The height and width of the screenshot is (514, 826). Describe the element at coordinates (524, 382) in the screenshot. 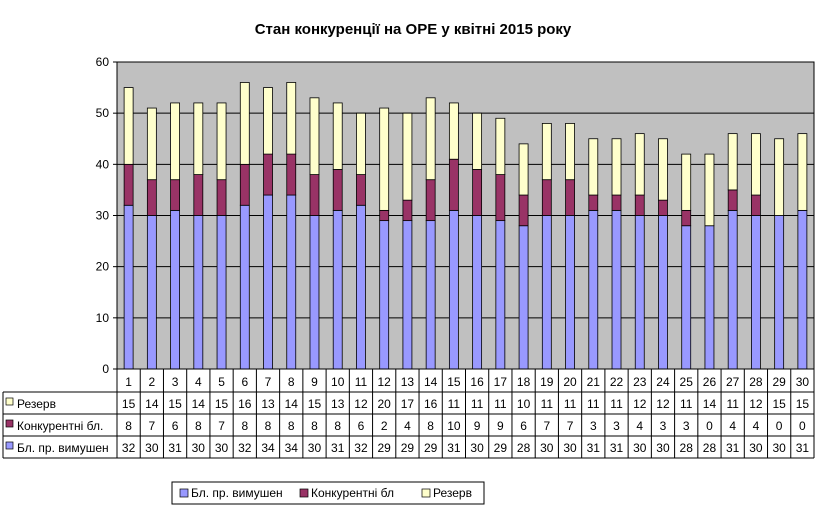

I see `x-tick-label: 18` at that location.